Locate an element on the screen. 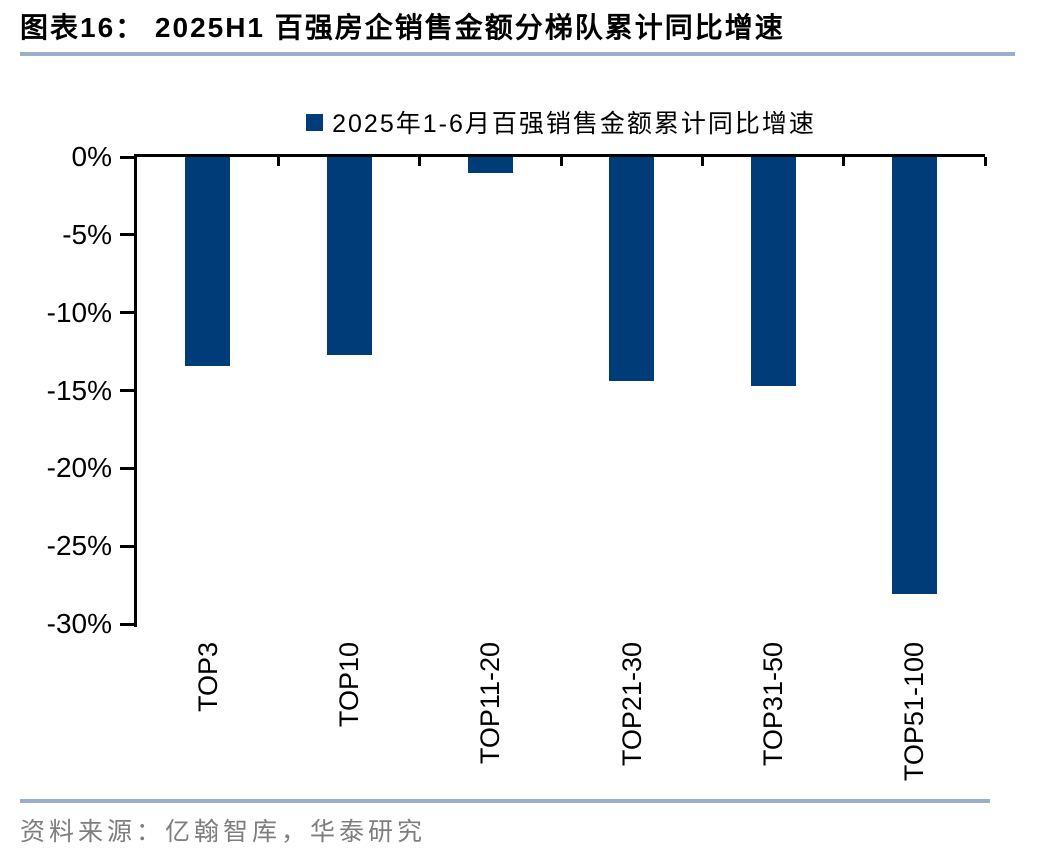 Image resolution: width=1048 pixels, height=852 pixels. bar-top3 is located at coordinates (208, 261).